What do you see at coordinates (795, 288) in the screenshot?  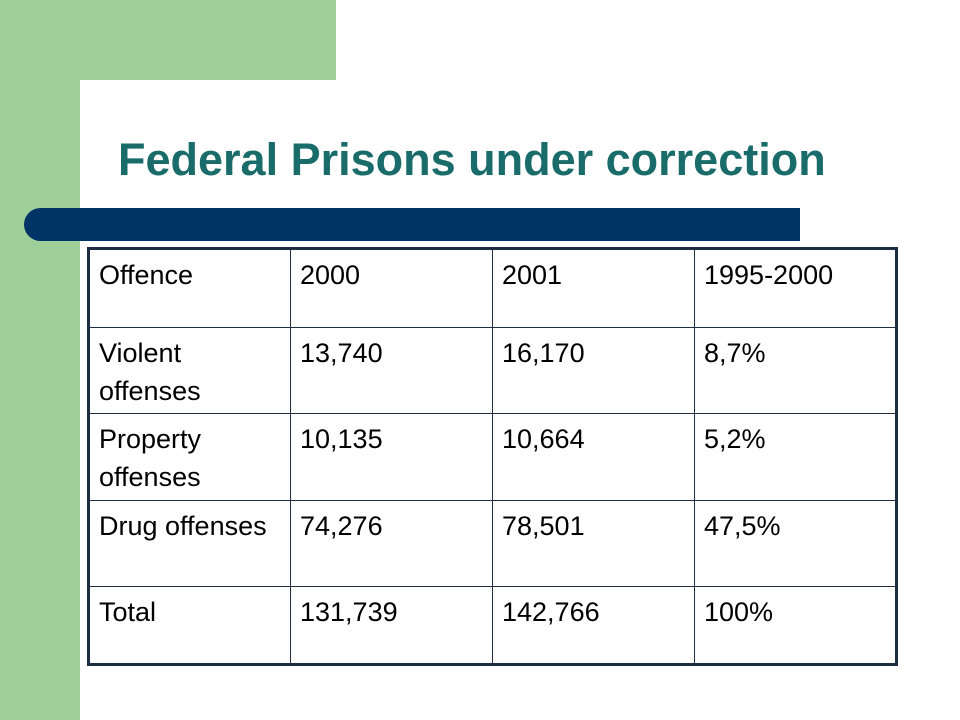 I see `header-cell-1995-2000: 1995-2000` at bounding box center [795, 288].